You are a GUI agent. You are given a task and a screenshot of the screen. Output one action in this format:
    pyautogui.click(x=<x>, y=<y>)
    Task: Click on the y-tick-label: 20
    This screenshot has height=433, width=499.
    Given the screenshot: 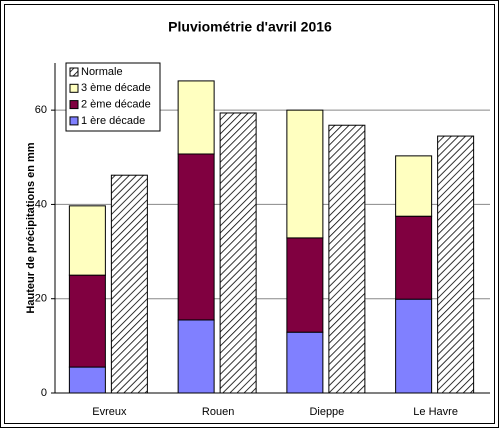 What is the action you would take?
    pyautogui.click(x=41, y=299)
    